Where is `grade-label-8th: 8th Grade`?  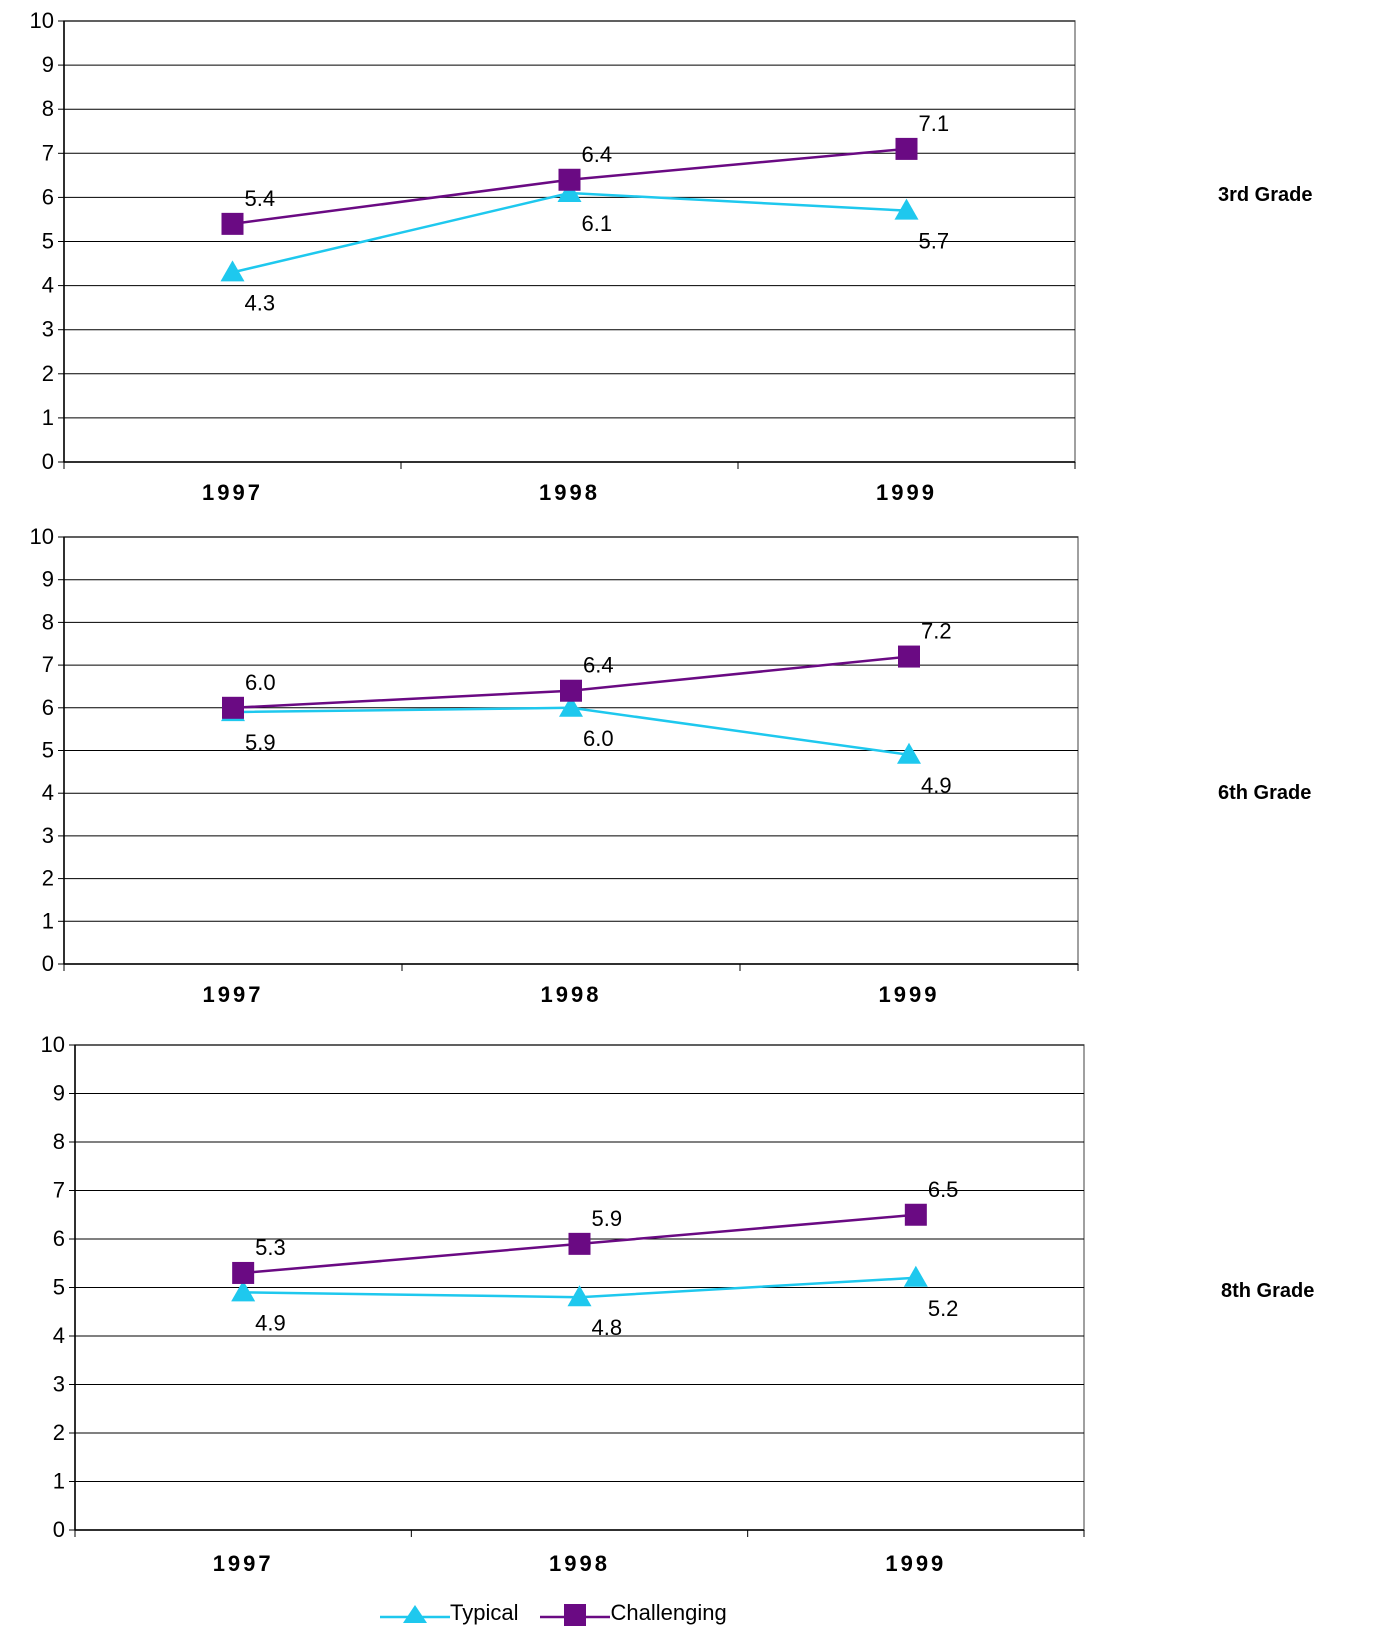
grade-label-8th: 8th Grade is located at coordinates (1268, 1291).